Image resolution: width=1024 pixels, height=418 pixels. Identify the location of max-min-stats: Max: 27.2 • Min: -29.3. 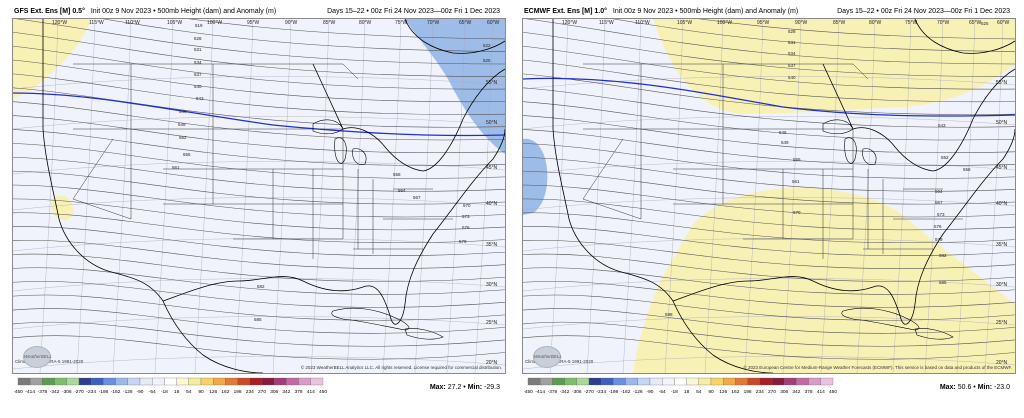
(464, 387).